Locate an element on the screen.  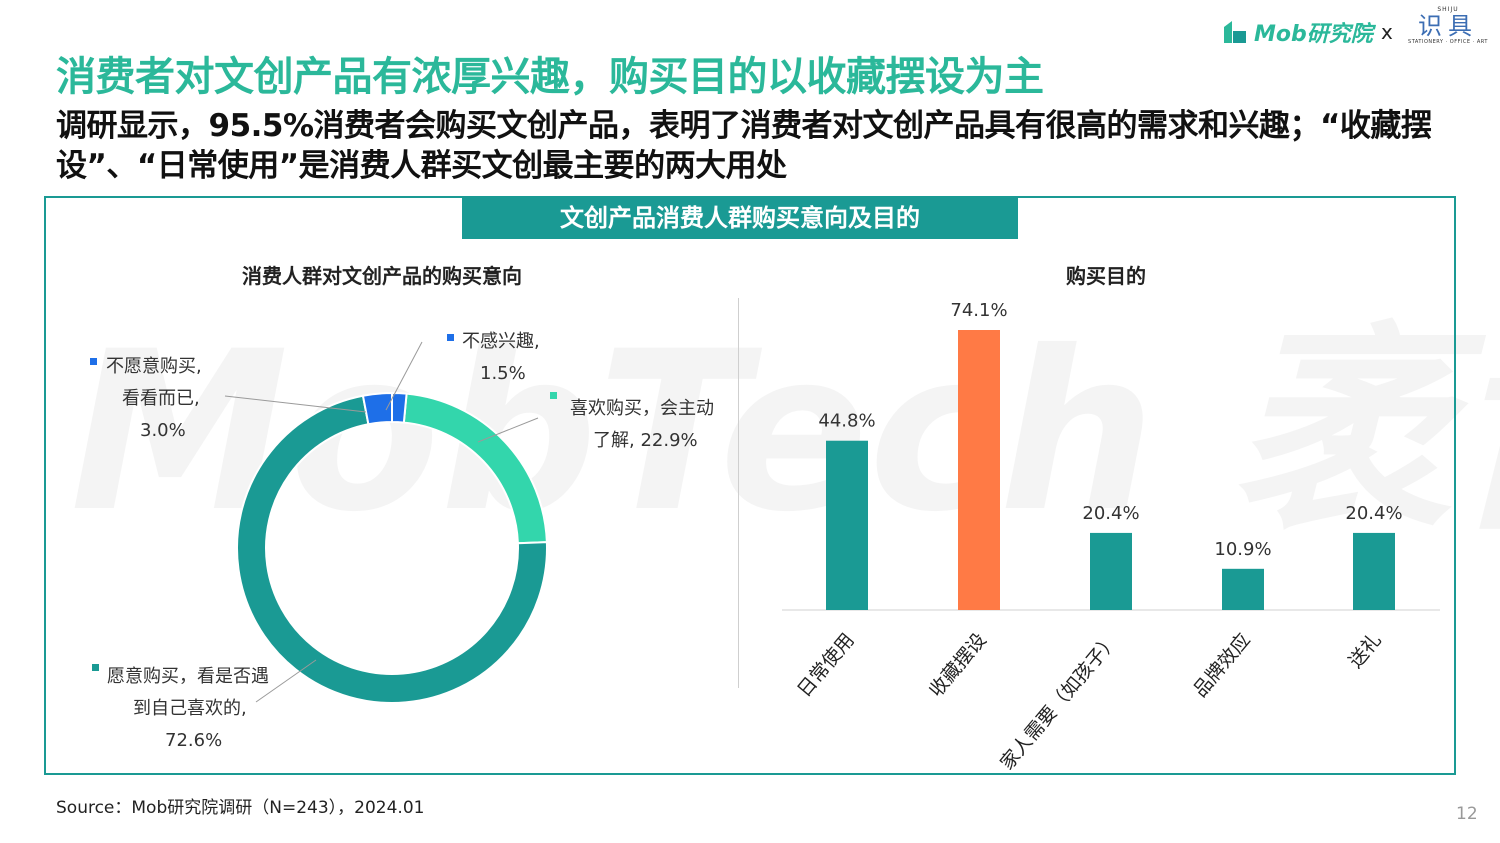
page-title: 消费者对文创产品有浓厚兴趣，购买目的以收藏摆设为主 is located at coordinates (550, 77).